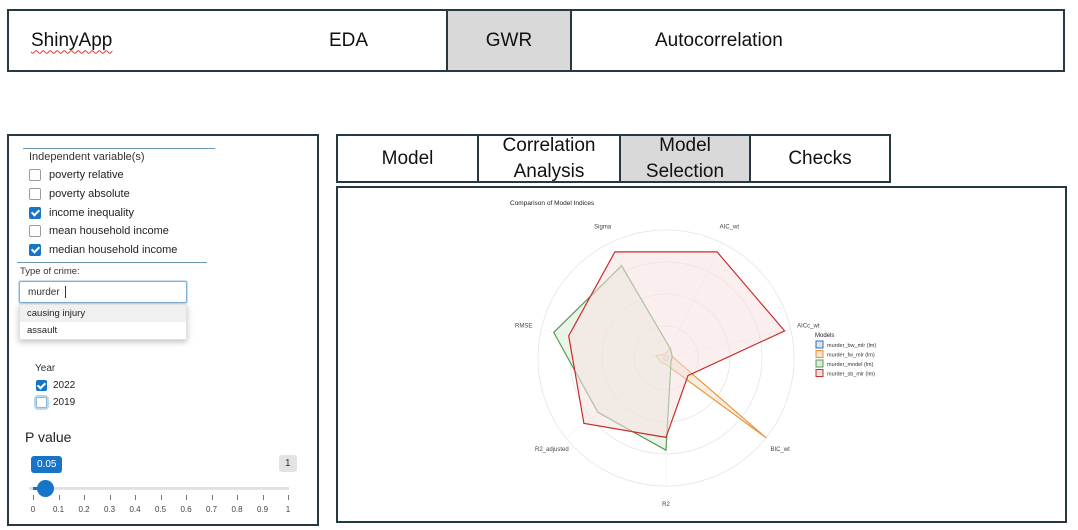  What do you see at coordinates (89, 194) in the screenshot?
I see `checkbox-label: poverty absolute` at bounding box center [89, 194].